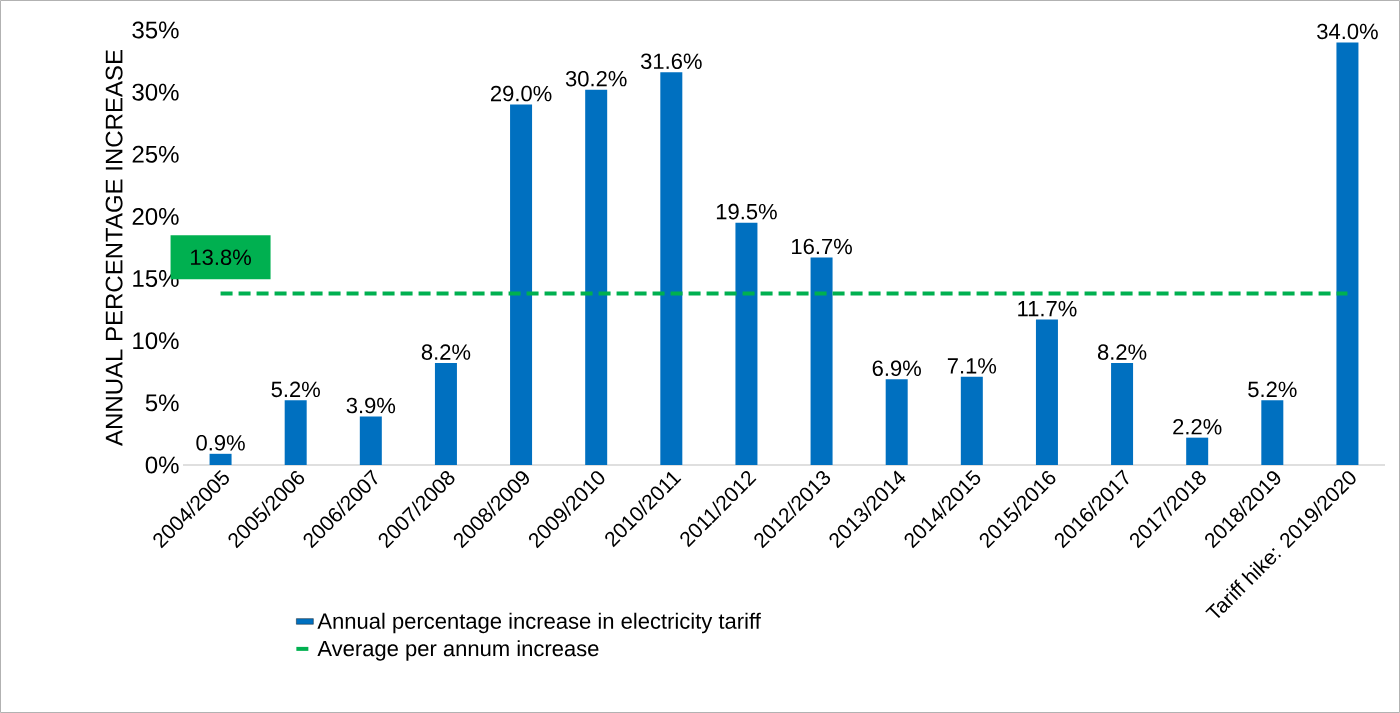  I want to click on legend-label: Annual percentage increase in electricity tariff, so click(539, 623).